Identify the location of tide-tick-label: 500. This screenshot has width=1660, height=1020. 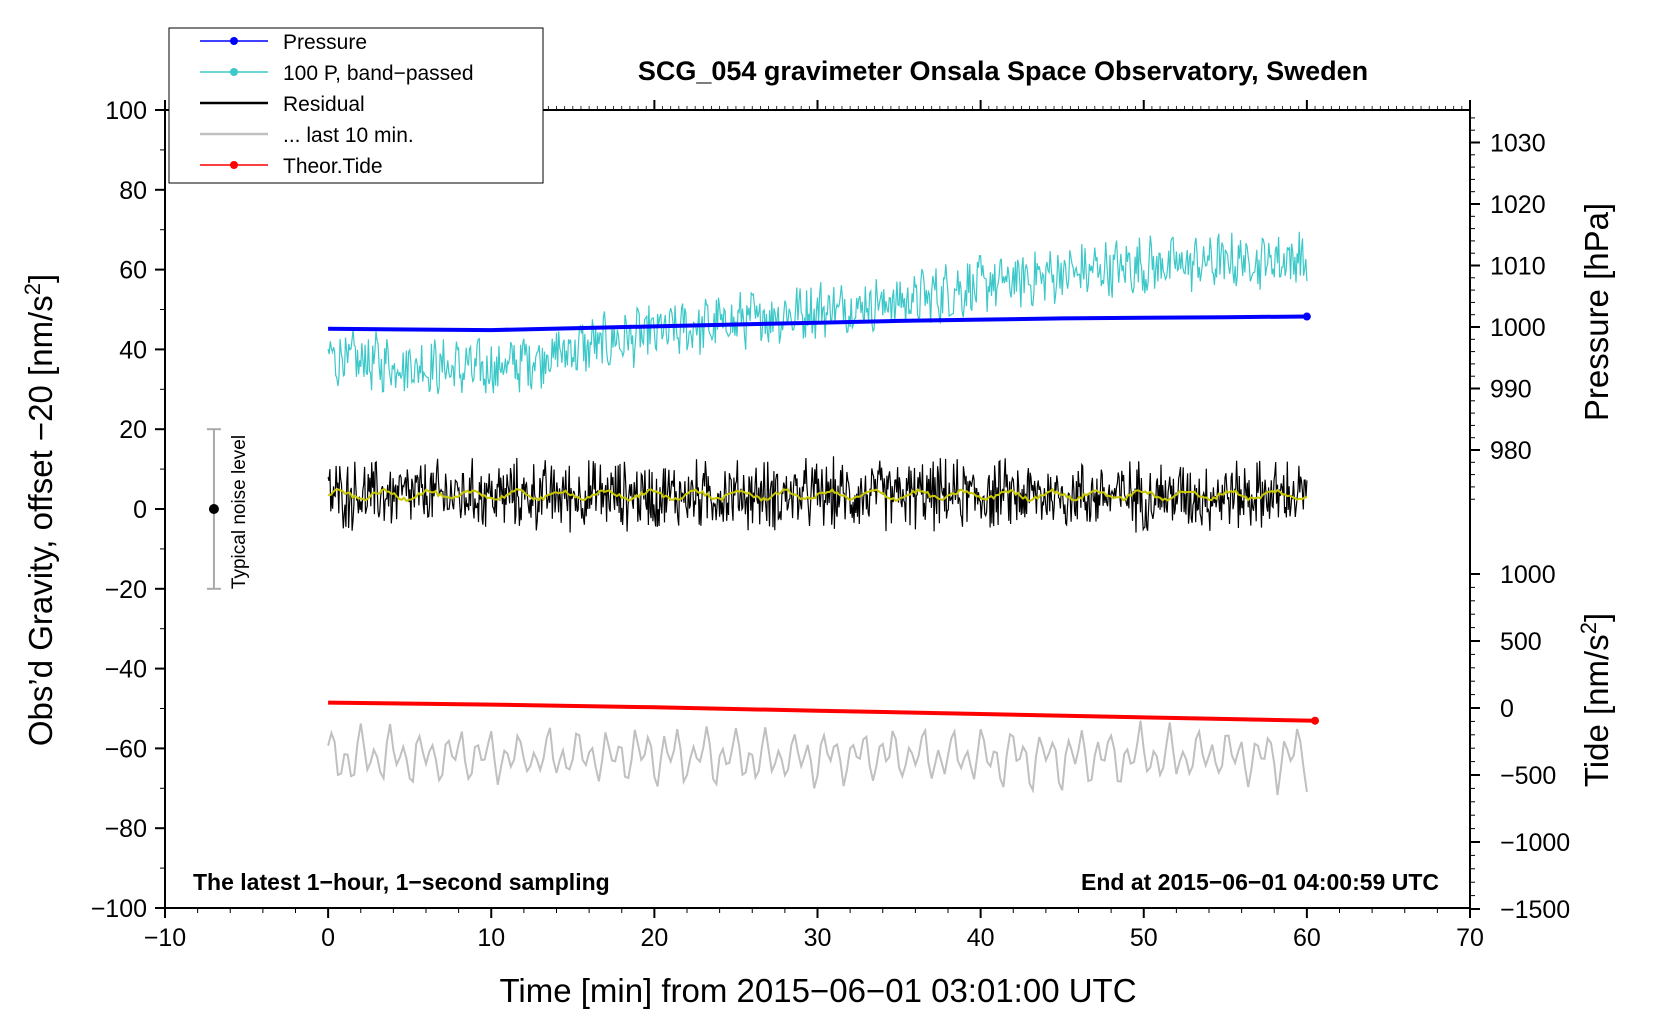
(1521, 642).